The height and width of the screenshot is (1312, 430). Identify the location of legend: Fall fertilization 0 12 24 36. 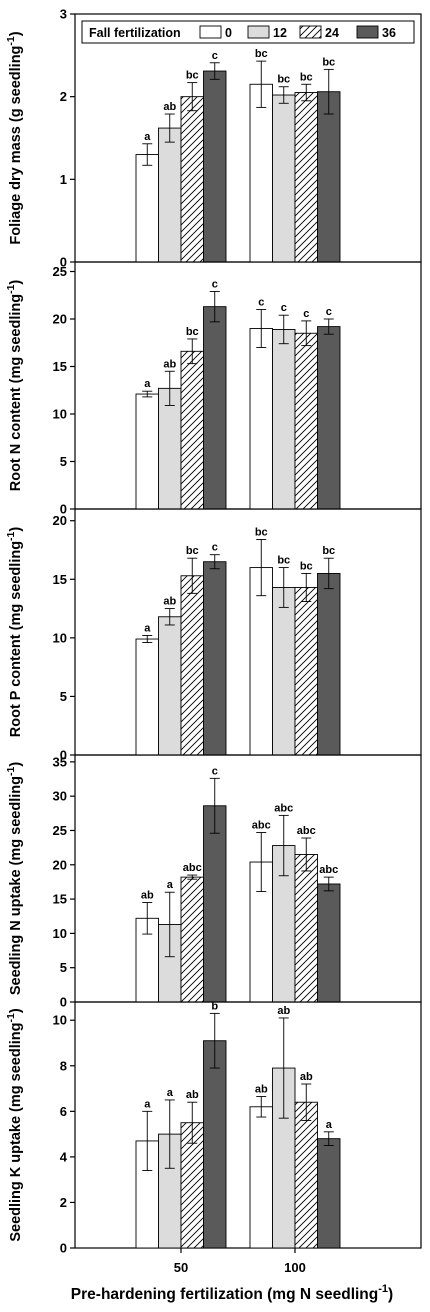
(248, 32).